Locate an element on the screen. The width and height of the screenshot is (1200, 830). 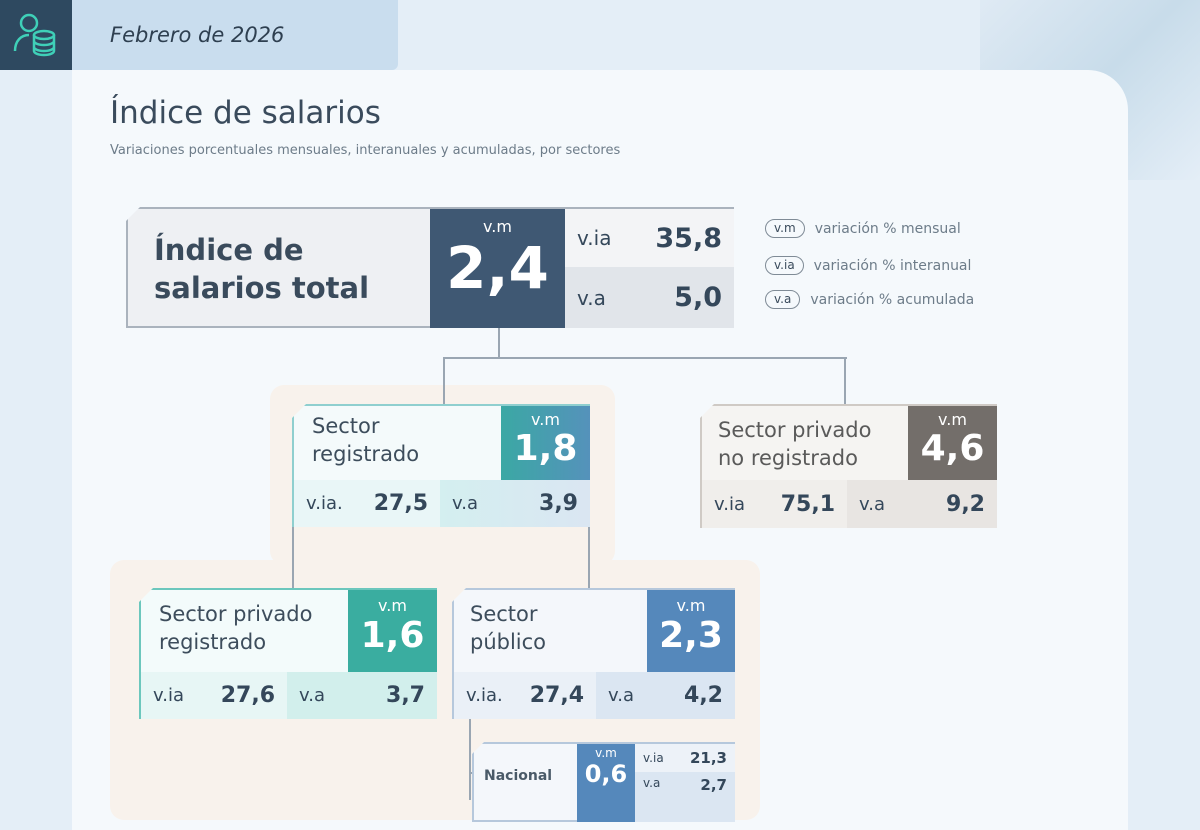
legend-0-label: variación % mensual is located at coordinates (887, 228).